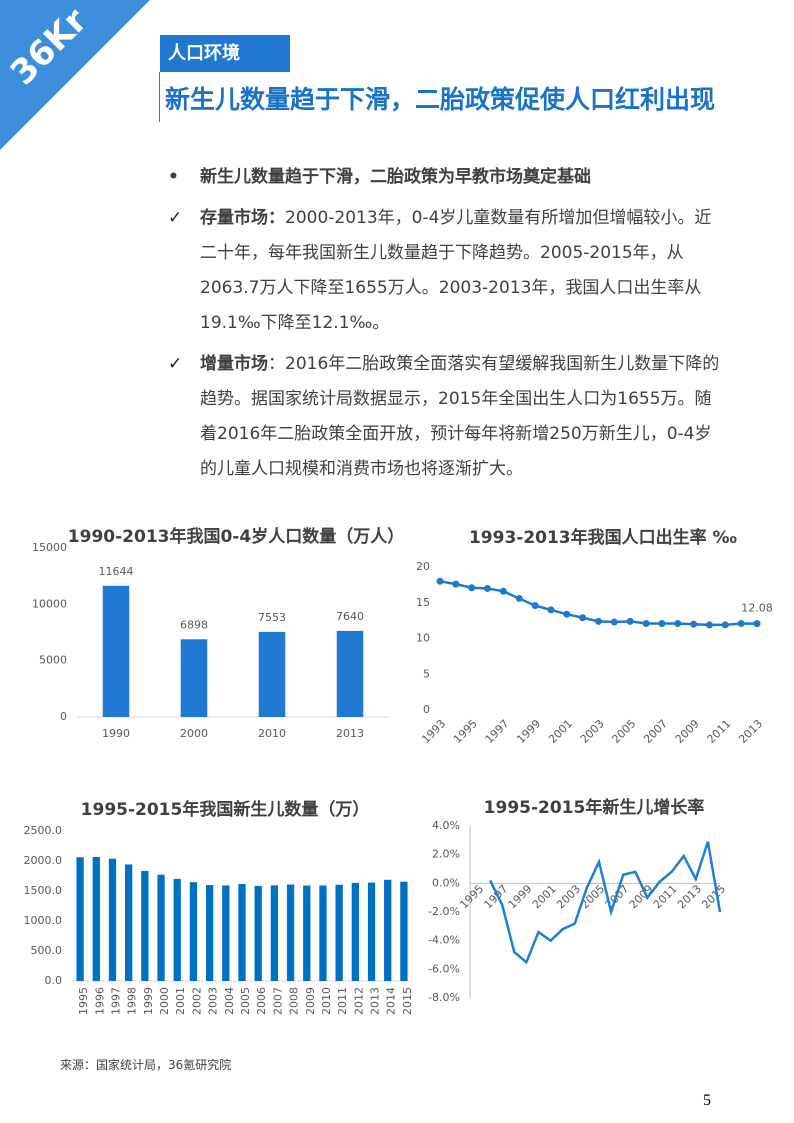 The height and width of the screenshot is (1123, 794). Describe the element at coordinates (444, 940) in the screenshot. I see `y-tick-label: -4.0%` at that location.